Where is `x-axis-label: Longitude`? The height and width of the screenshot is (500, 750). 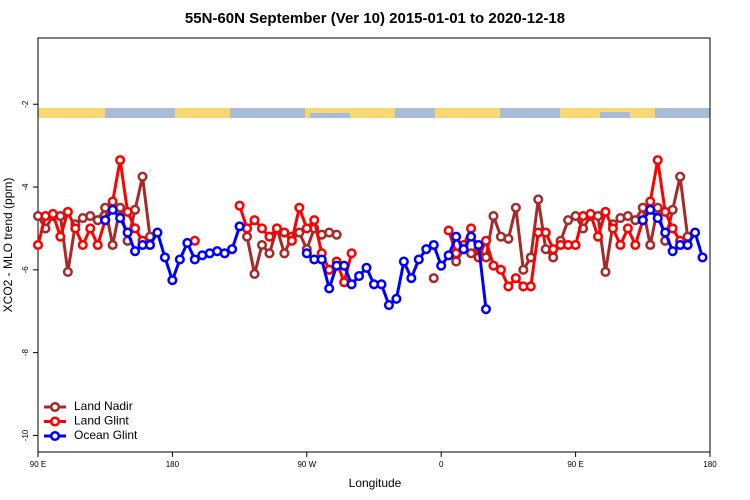 x-axis-label: Longitude is located at coordinates (375, 483).